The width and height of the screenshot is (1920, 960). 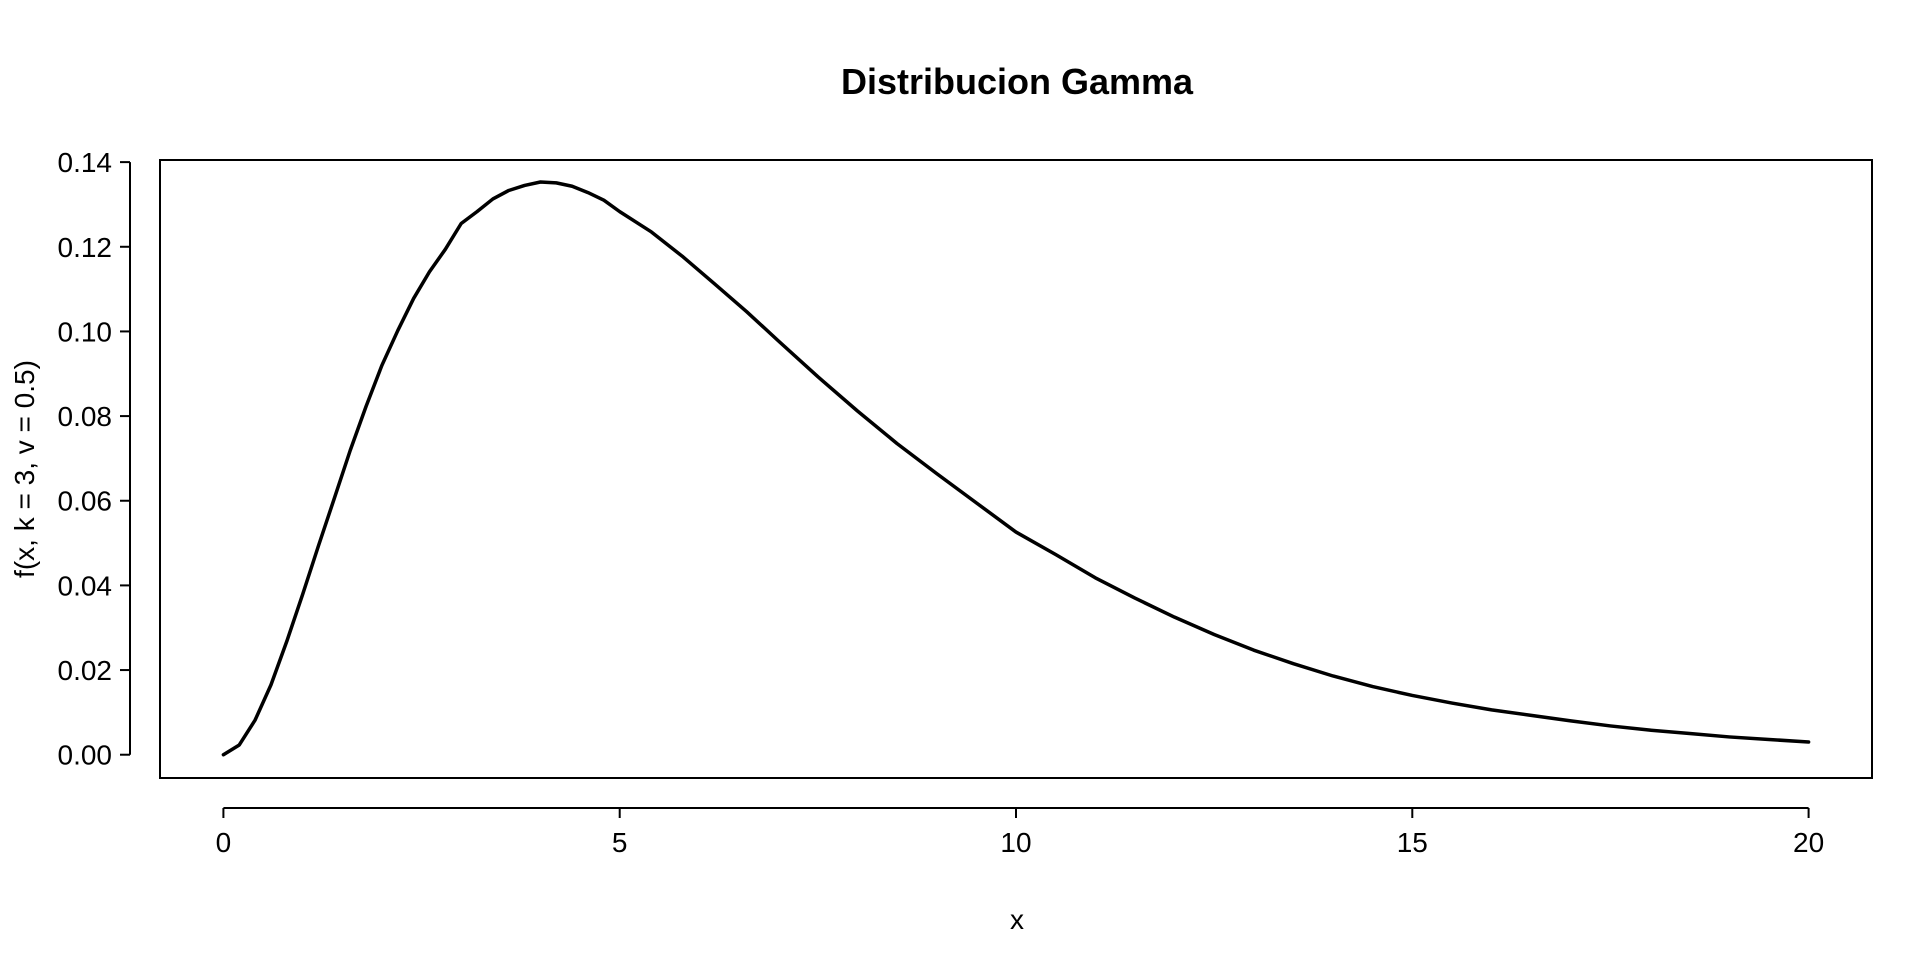 I want to click on x-tick-label: 0, so click(x=224, y=842).